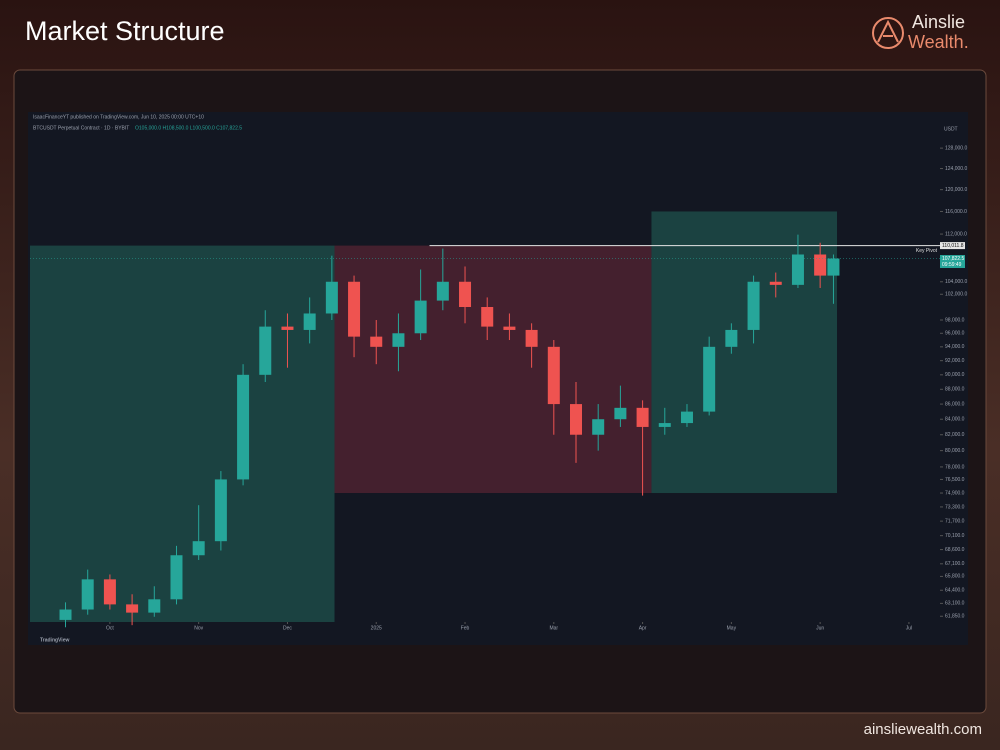 The width and height of the screenshot is (1000, 750). What do you see at coordinates (81, 128) in the screenshot?
I see `symbol: BTCUSDT Perpetual Contract · 1D · BYBIT` at bounding box center [81, 128].